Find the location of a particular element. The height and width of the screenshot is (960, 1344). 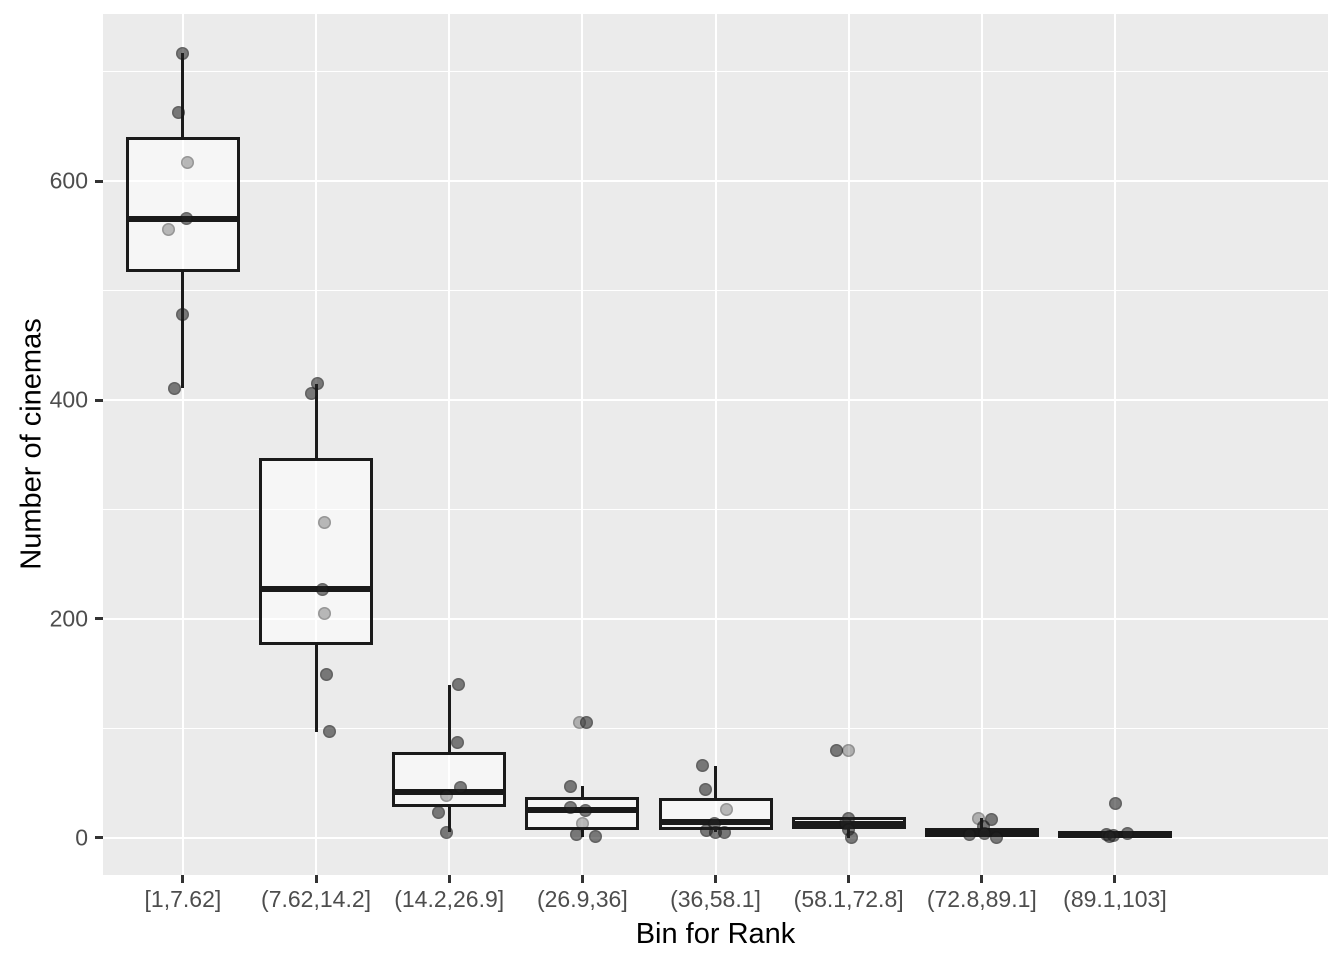

y-tick-label-600: 600 is located at coordinates (68, 180).